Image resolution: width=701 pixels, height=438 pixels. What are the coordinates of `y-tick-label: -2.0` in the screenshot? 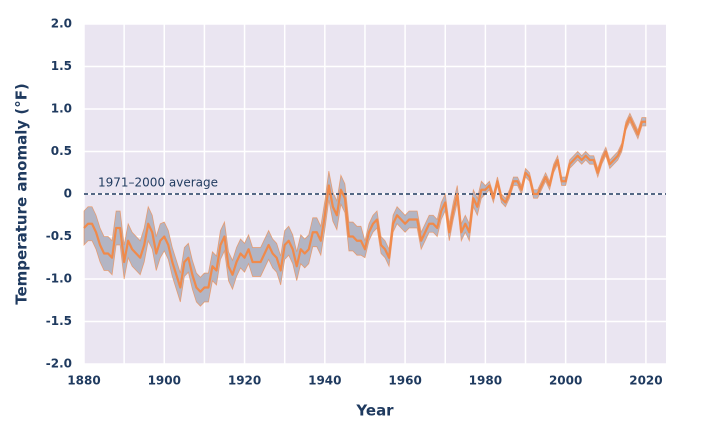 It's located at (59, 364).